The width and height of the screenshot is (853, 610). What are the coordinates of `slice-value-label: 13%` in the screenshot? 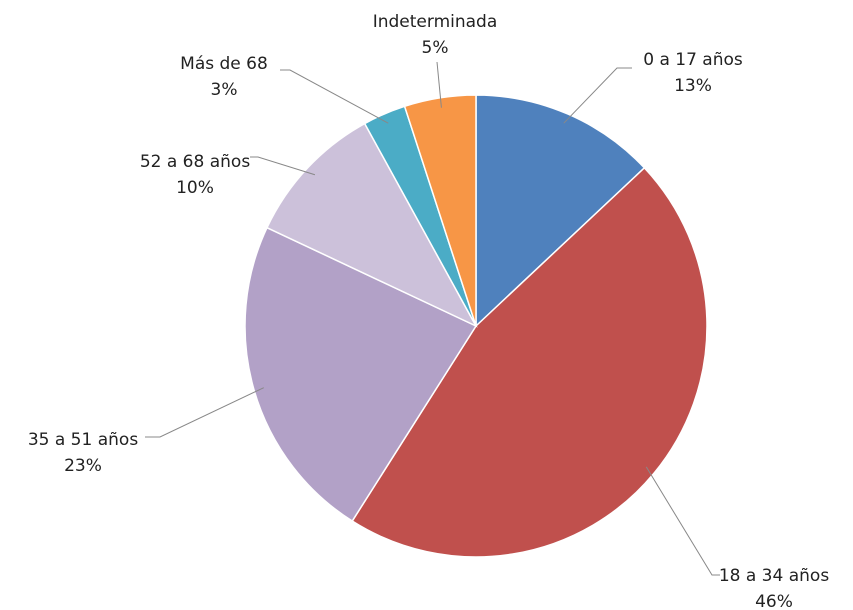 It's located at (693, 86).